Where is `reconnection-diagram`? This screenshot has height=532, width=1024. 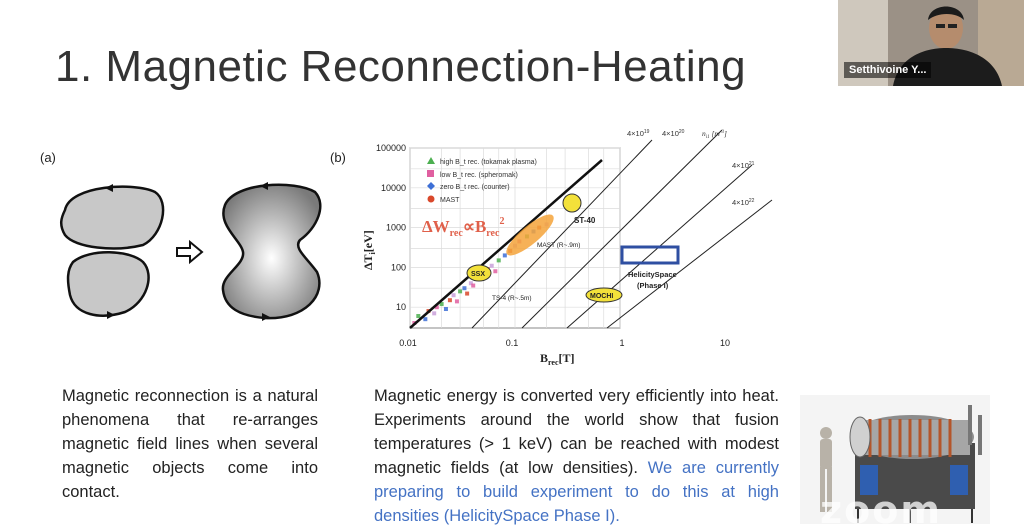 reconnection-diagram is located at coordinates (191, 251).